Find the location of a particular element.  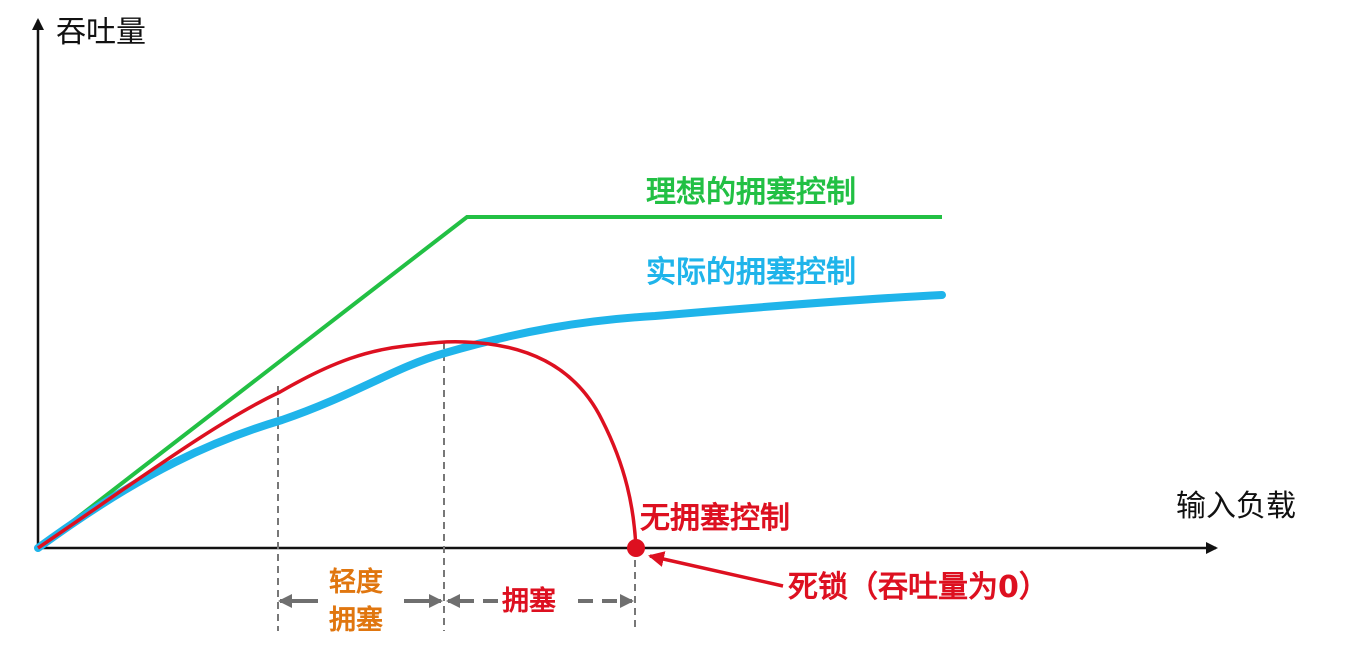

deadlock-point is located at coordinates (636, 548).